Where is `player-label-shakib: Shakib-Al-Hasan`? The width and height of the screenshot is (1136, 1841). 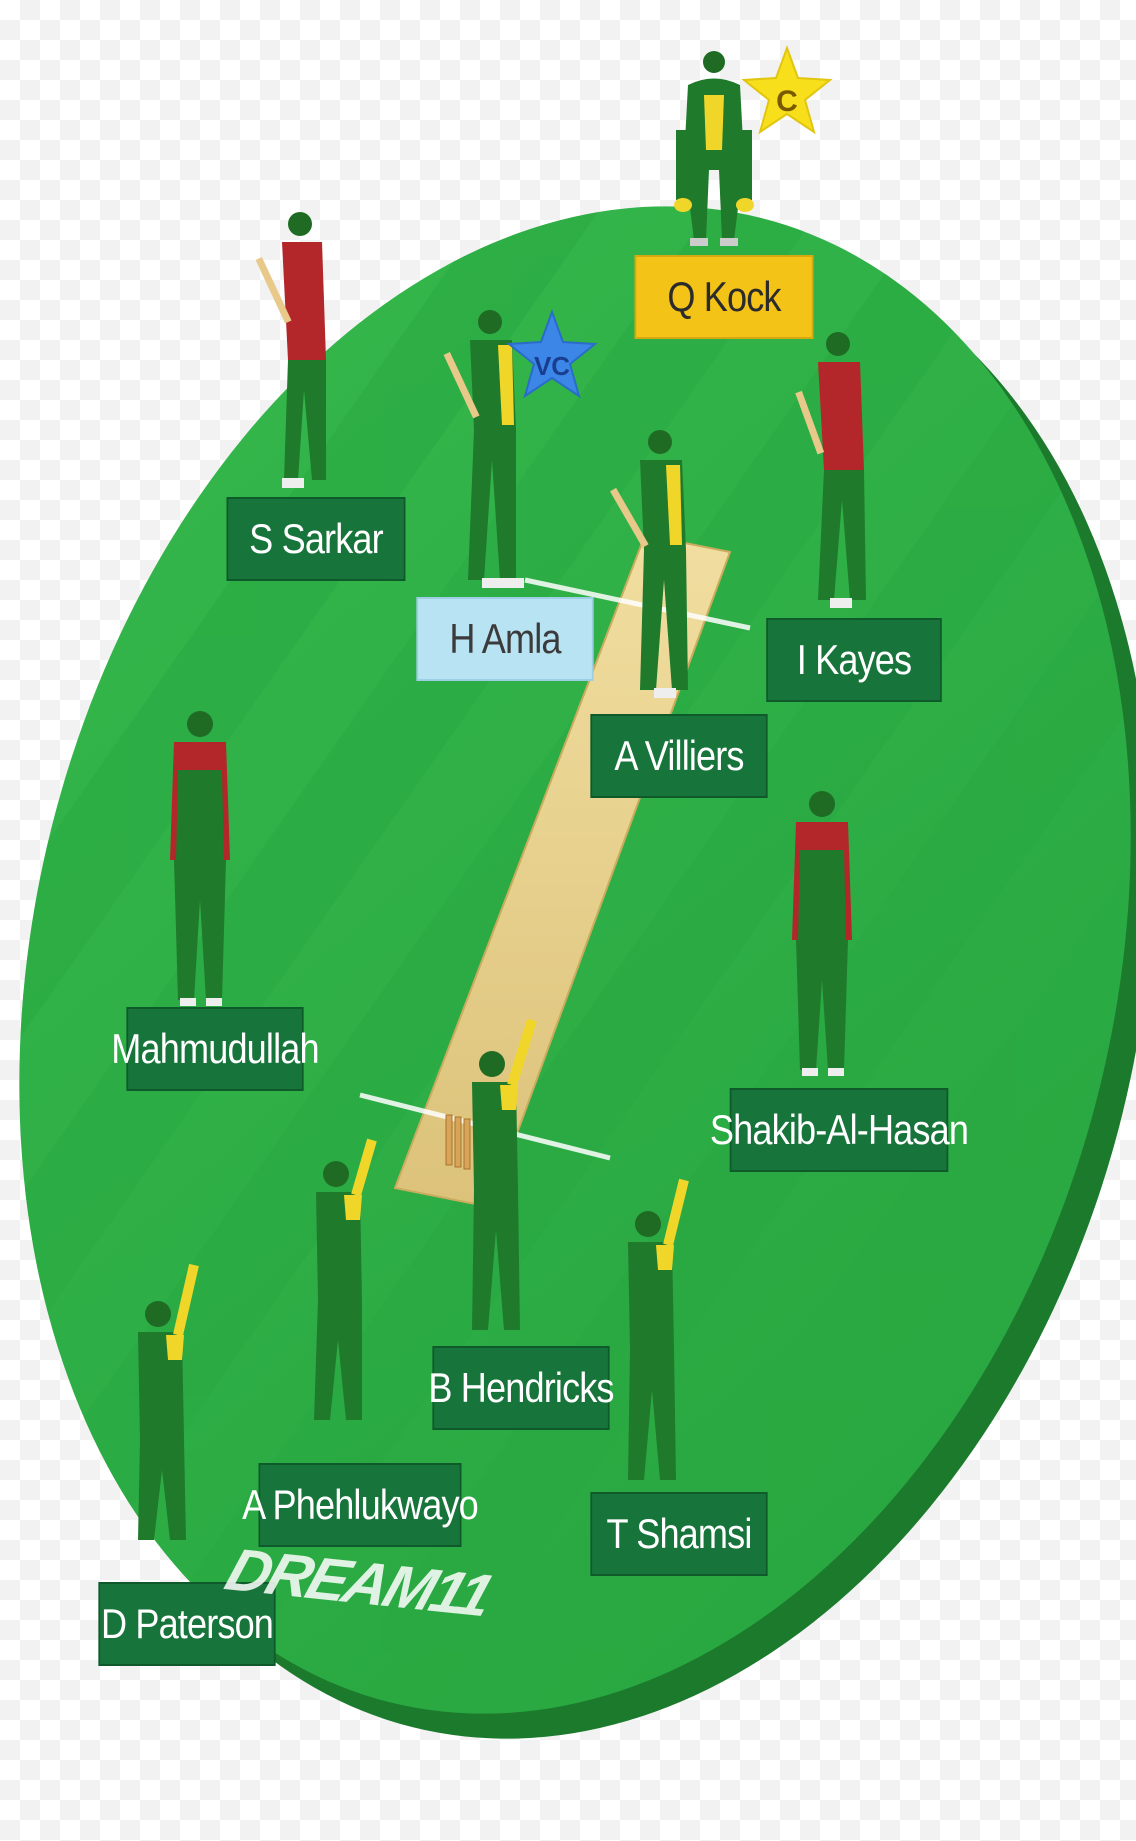
player-label-shakib: Shakib-Al-Hasan is located at coordinates (839, 1130).